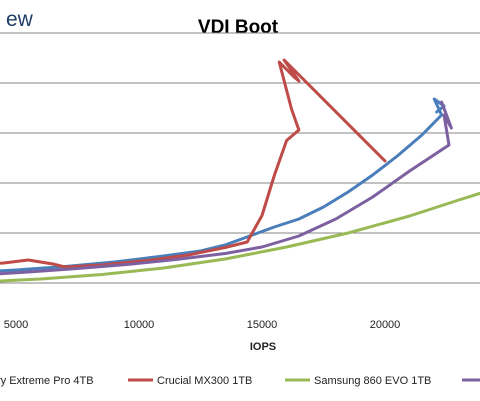 This screenshot has width=480, height=401. What do you see at coordinates (204, 381) in the screenshot?
I see `legend-label-1: Crucial MX300 1TB` at bounding box center [204, 381].